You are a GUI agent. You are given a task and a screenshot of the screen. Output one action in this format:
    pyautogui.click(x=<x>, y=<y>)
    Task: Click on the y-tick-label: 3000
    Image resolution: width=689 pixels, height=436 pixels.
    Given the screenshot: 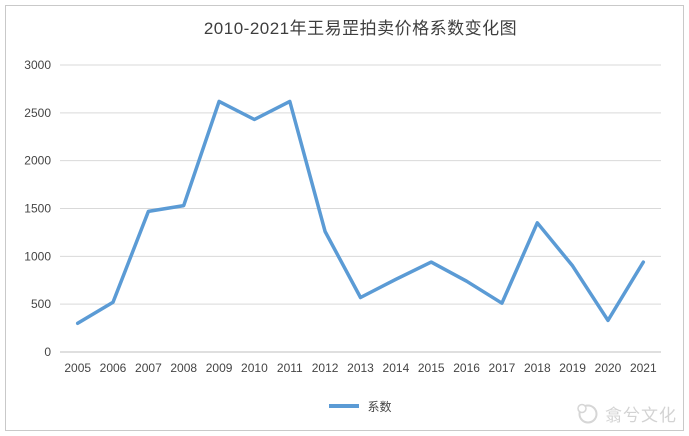 What is the action you would take?
    pyautogui.click(x=37, y=65)
    